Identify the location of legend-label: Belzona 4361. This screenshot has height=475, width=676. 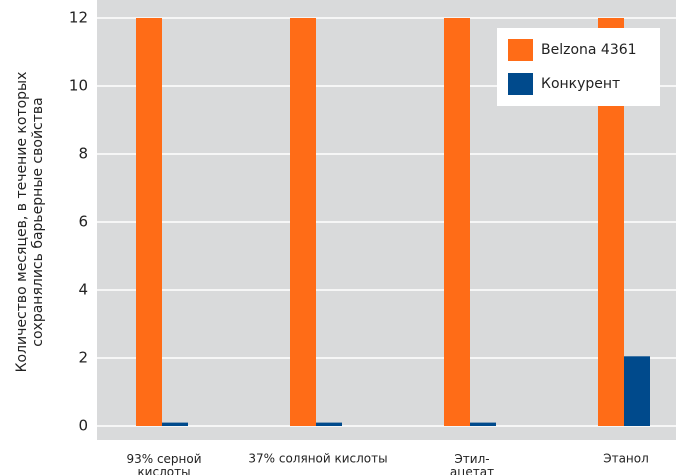
(589, 50).